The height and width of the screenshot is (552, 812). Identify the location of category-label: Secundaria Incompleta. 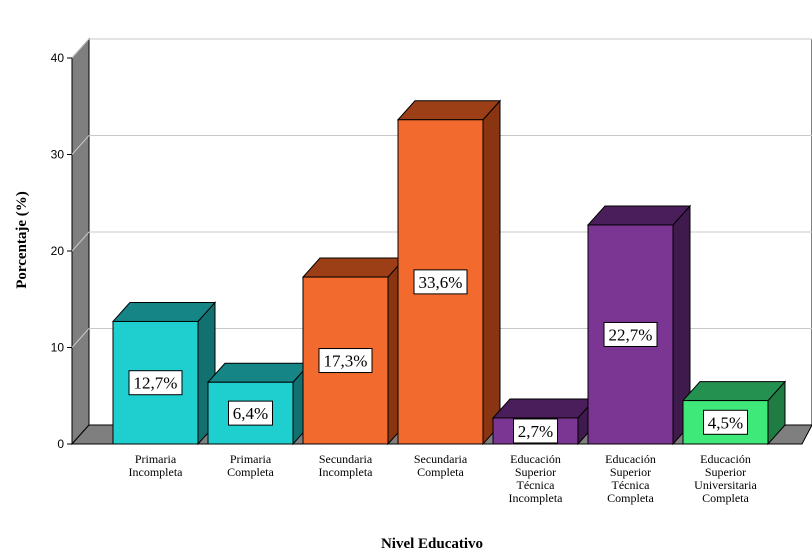
(346, 465).